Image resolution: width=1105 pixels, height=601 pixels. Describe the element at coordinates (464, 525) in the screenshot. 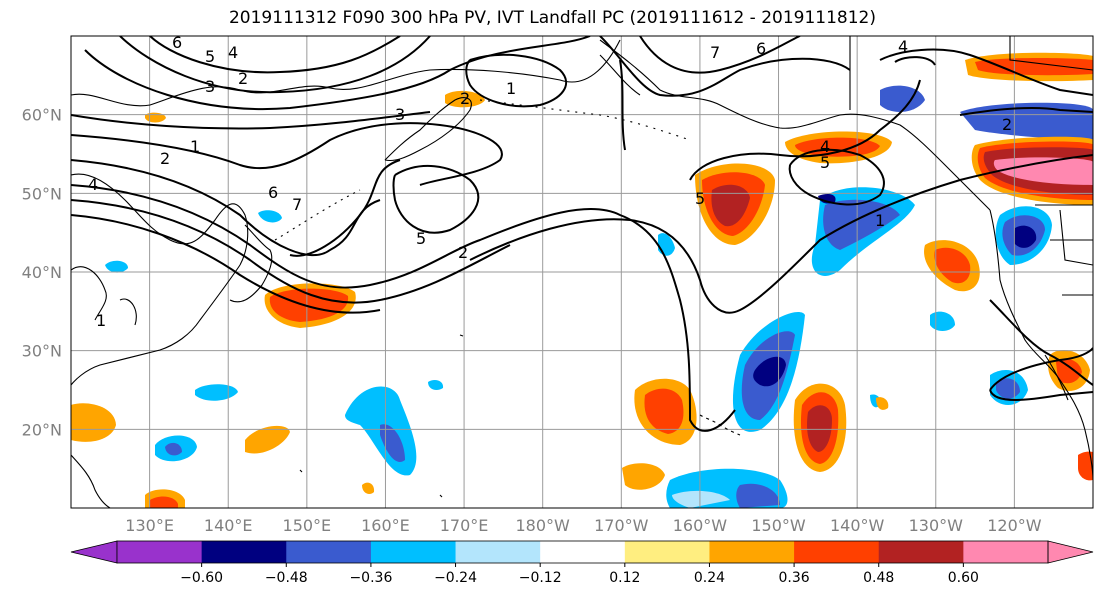

I see `longitude-label: 170°E` at that location.